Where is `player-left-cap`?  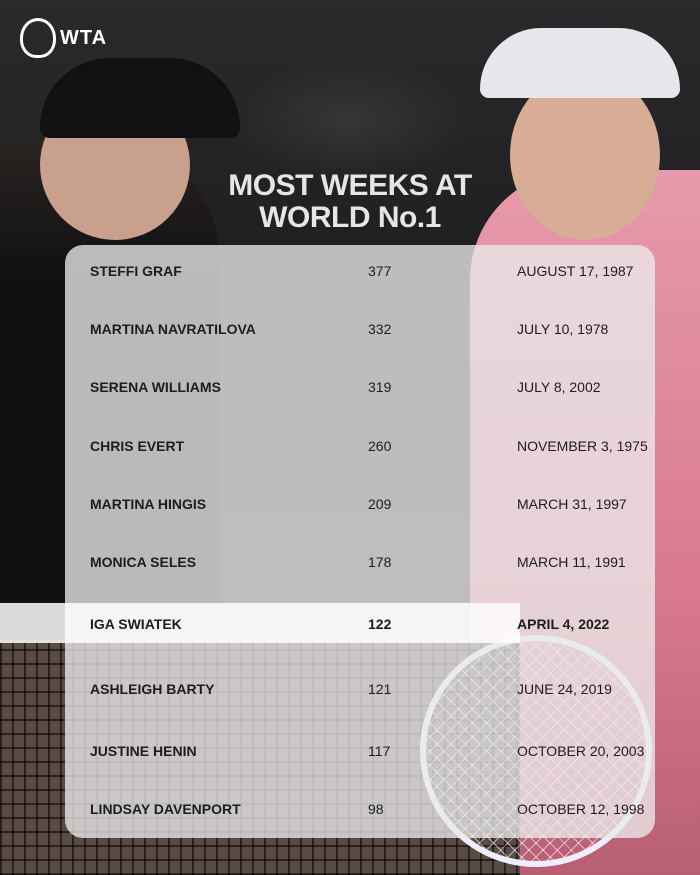
player-left-cap is located at coordinates (140, 98).